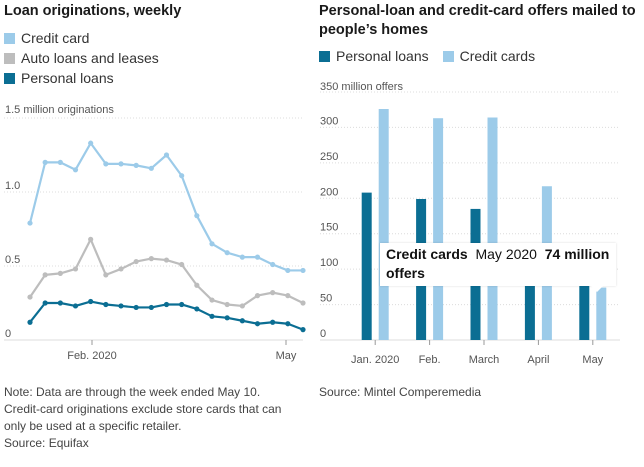  I want to click on legend-label-credit-cards: Credit cards, so click(497, 56).